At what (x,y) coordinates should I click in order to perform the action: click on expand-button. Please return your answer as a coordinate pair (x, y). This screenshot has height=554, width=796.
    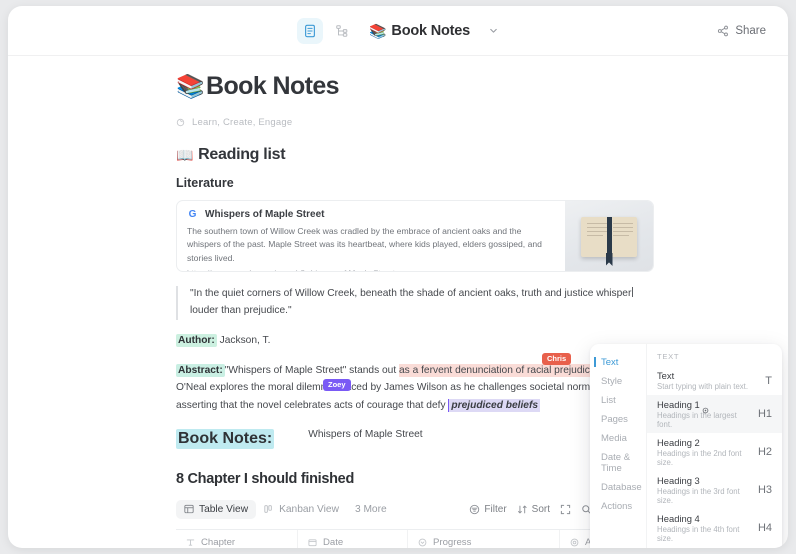
    Looking at the image, I should click on (565, 509).